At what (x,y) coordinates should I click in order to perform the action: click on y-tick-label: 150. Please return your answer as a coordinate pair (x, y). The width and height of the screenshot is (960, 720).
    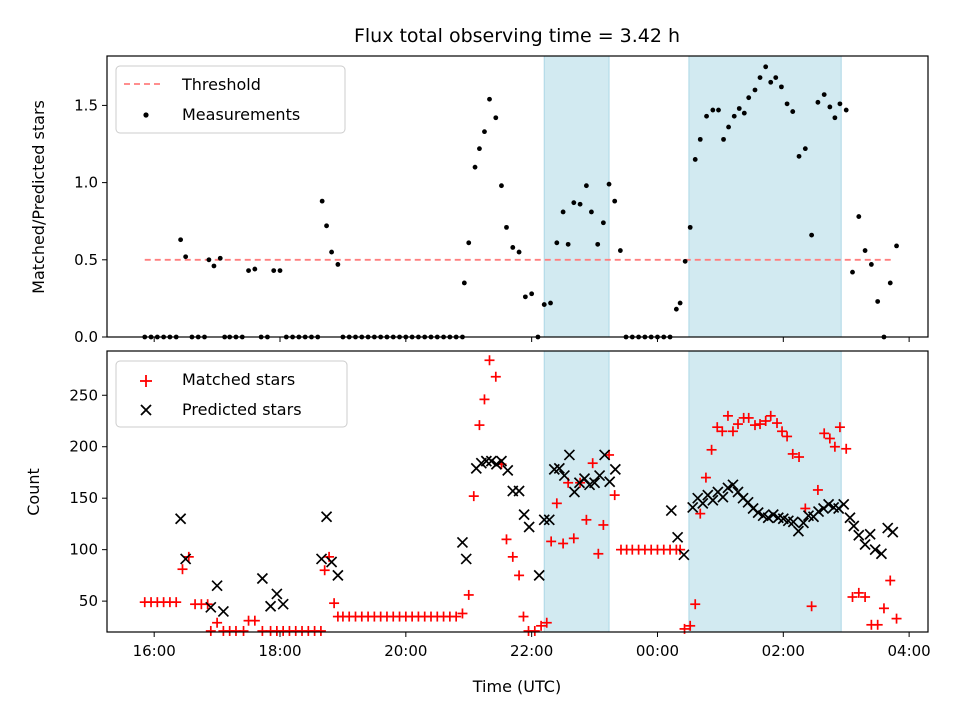
    Looking at the image, I should click on (83, 498).